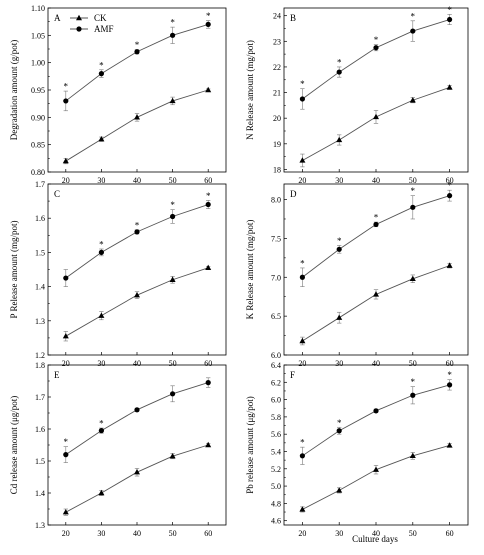 Image resolution: width=484 pixels, height=555 pixels. I want to click on y-tick-label: 19, so click(277, 144).